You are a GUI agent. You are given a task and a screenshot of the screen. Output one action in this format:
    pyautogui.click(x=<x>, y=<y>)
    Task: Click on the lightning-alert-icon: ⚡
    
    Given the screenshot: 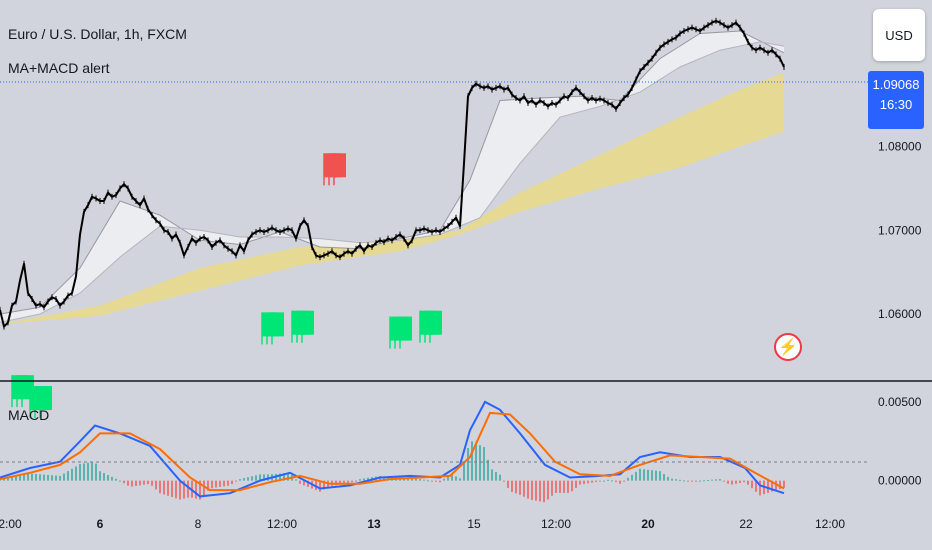 What is the action you would take?
    pyautogui.click(x=788, y=347)
    